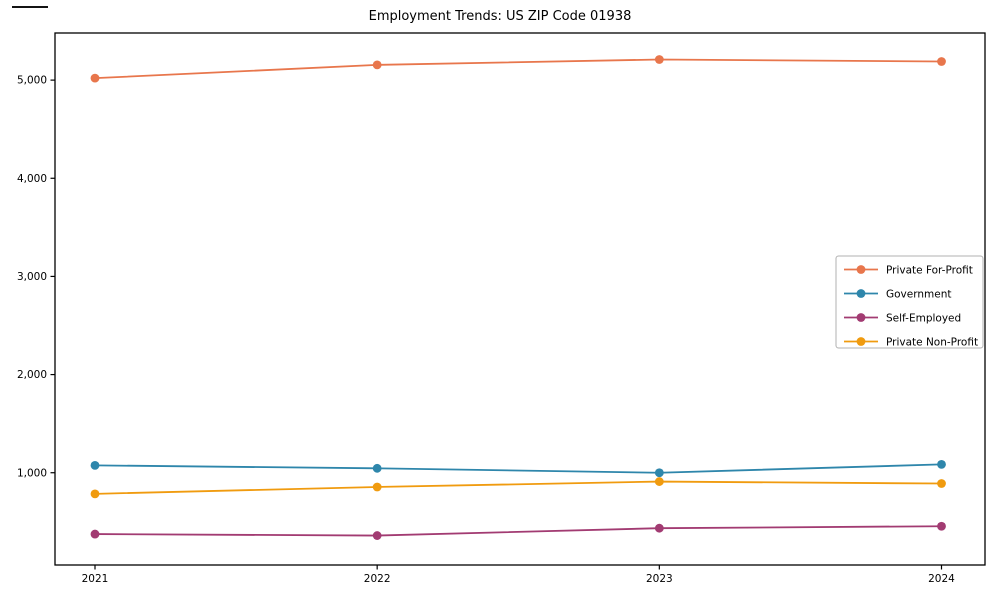  What do you see at coordinates (932, 342) in the screenshot?
I see `legend-item-label: Private Non-Profit` at bounding box center [932, 342].